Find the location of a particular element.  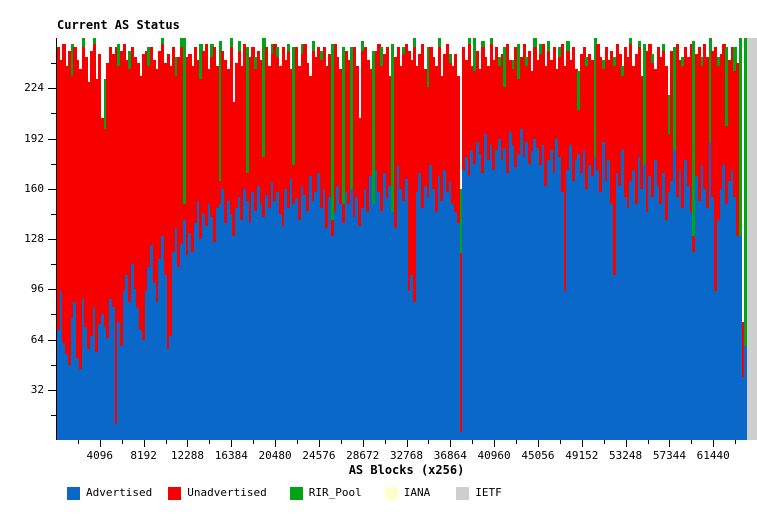

rir-pool-swatch is located at coordinates (296, 493).